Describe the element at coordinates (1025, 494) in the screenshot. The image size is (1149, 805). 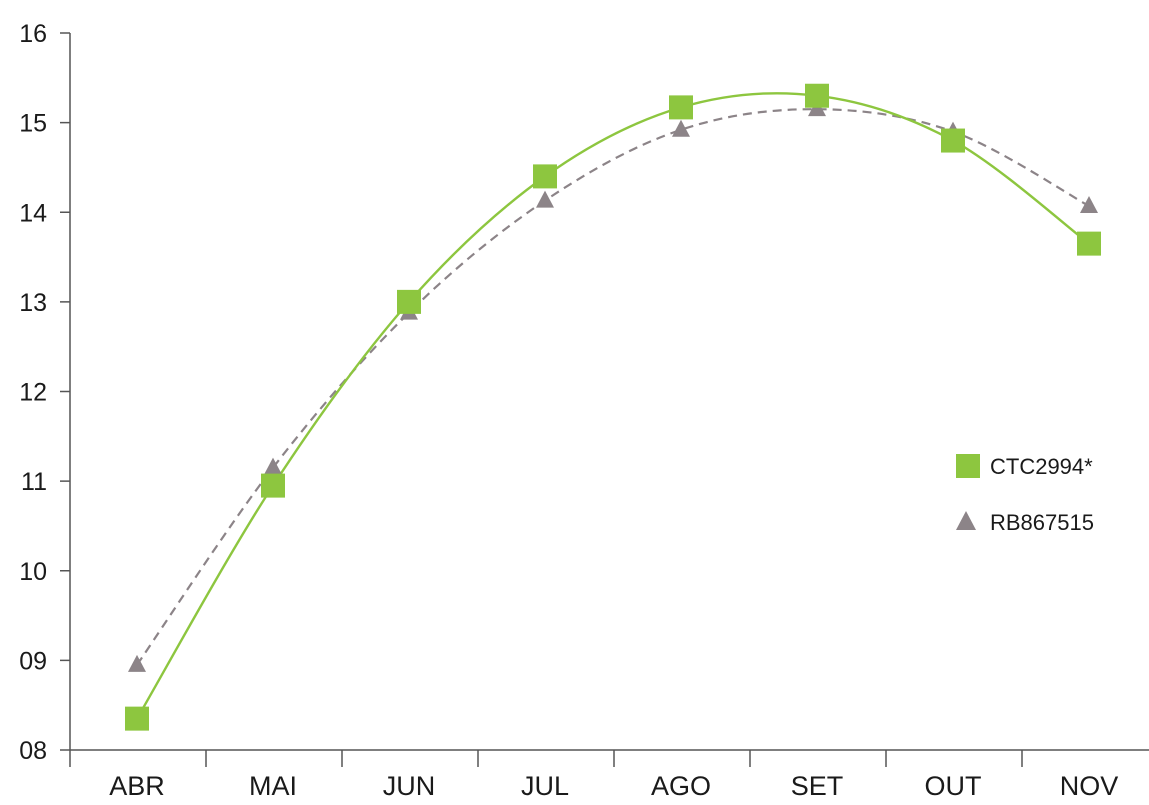
I see `legend: CTC2994* RB867515` at that location.